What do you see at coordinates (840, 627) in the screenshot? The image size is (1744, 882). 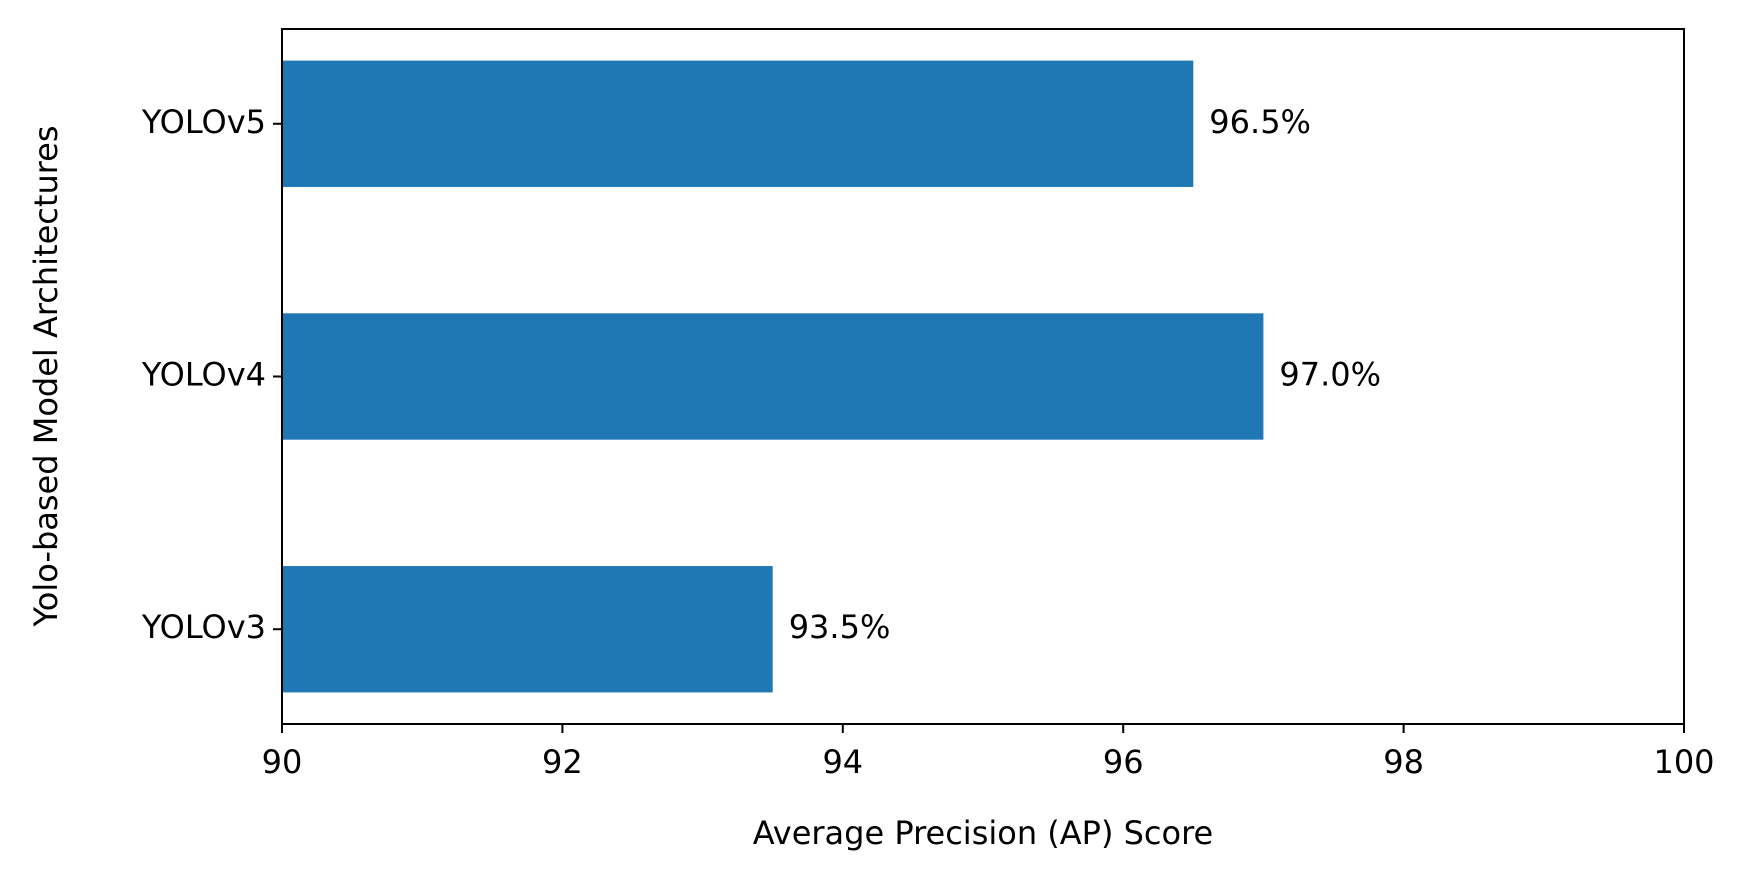 I see `value-label: 93.5%` at bounding box center [840, 627].